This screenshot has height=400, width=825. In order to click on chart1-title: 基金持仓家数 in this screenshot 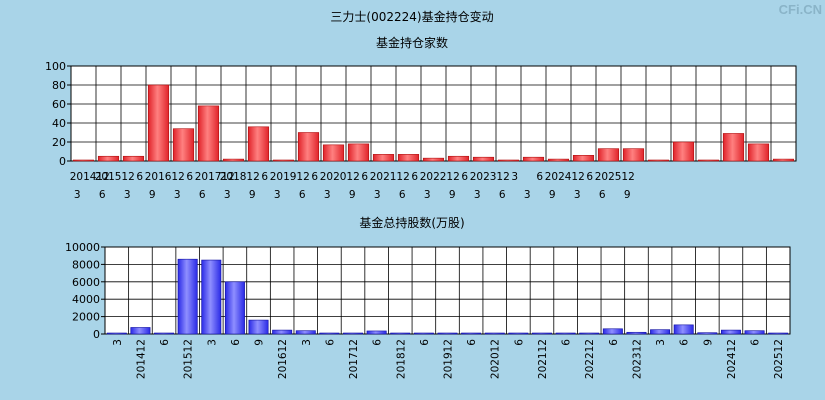, I will do `click(412, 42)`.